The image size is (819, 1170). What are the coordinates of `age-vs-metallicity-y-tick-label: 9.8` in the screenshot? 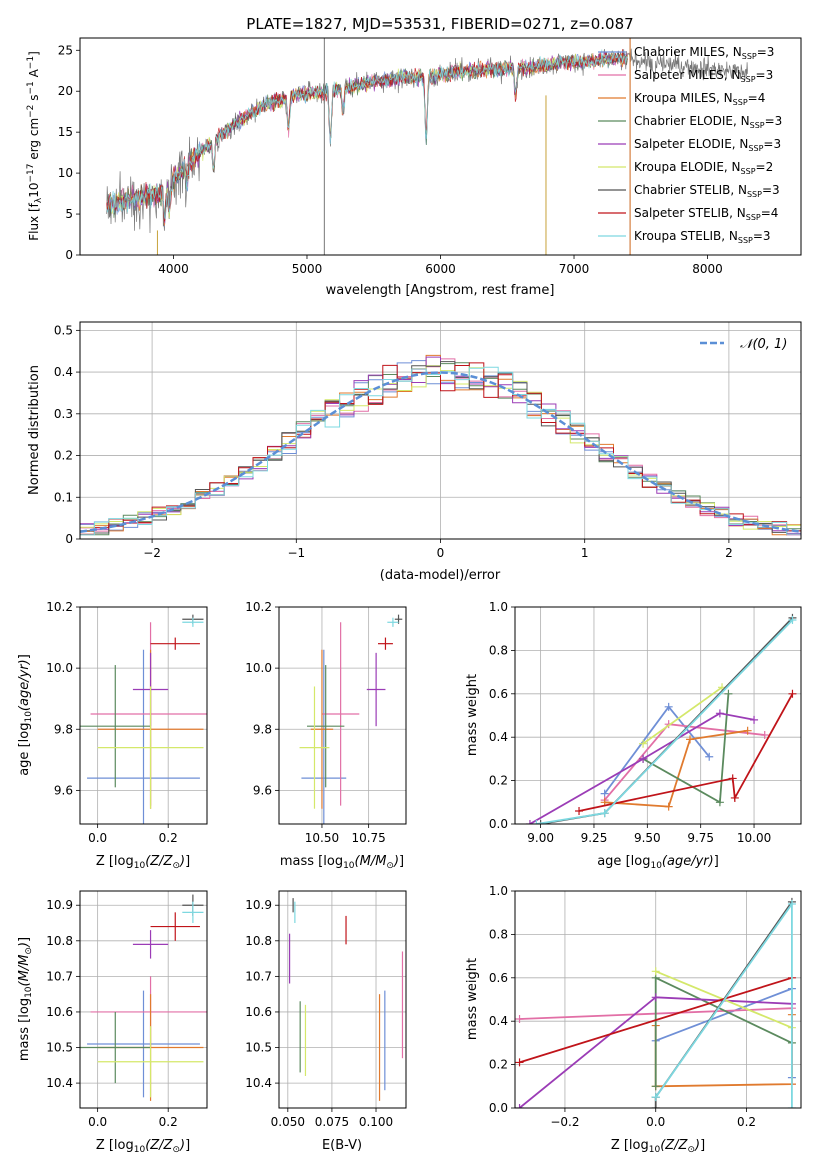 It's located at (63, 729).